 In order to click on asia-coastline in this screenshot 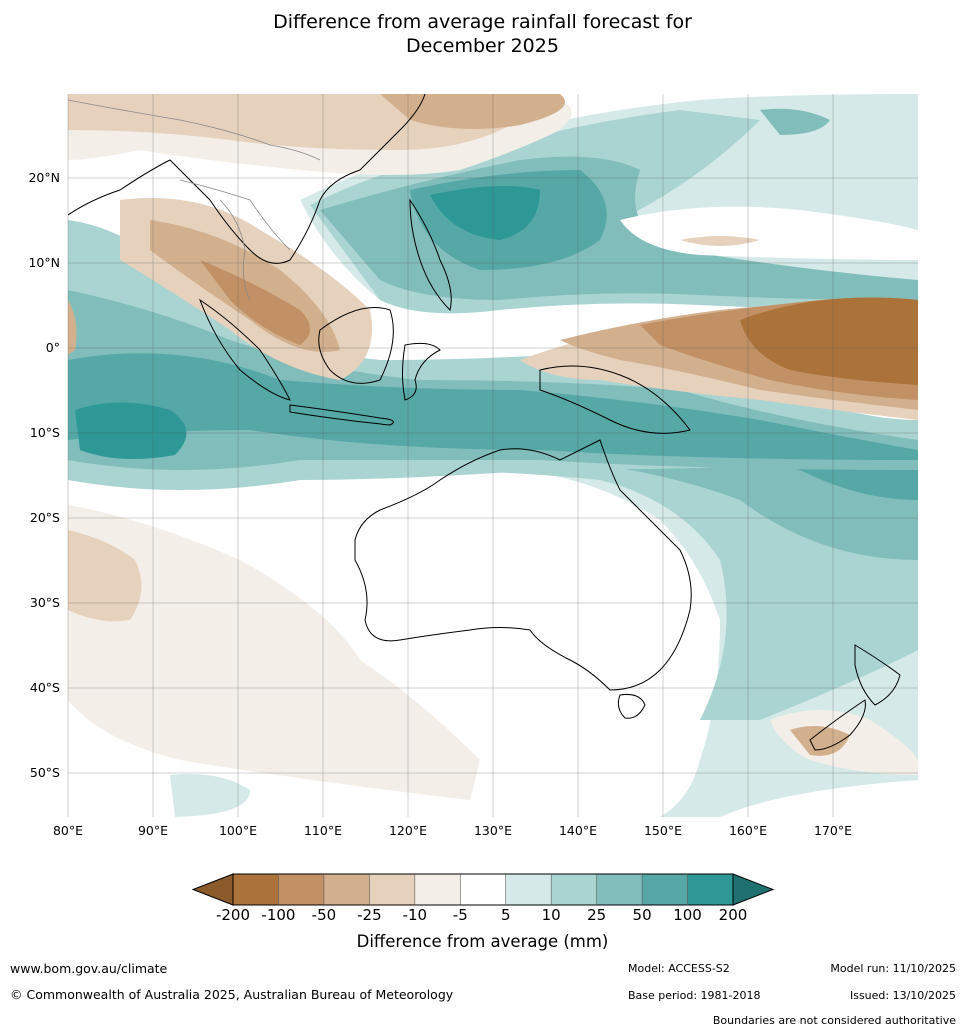, I will do `click(247, 179)`.